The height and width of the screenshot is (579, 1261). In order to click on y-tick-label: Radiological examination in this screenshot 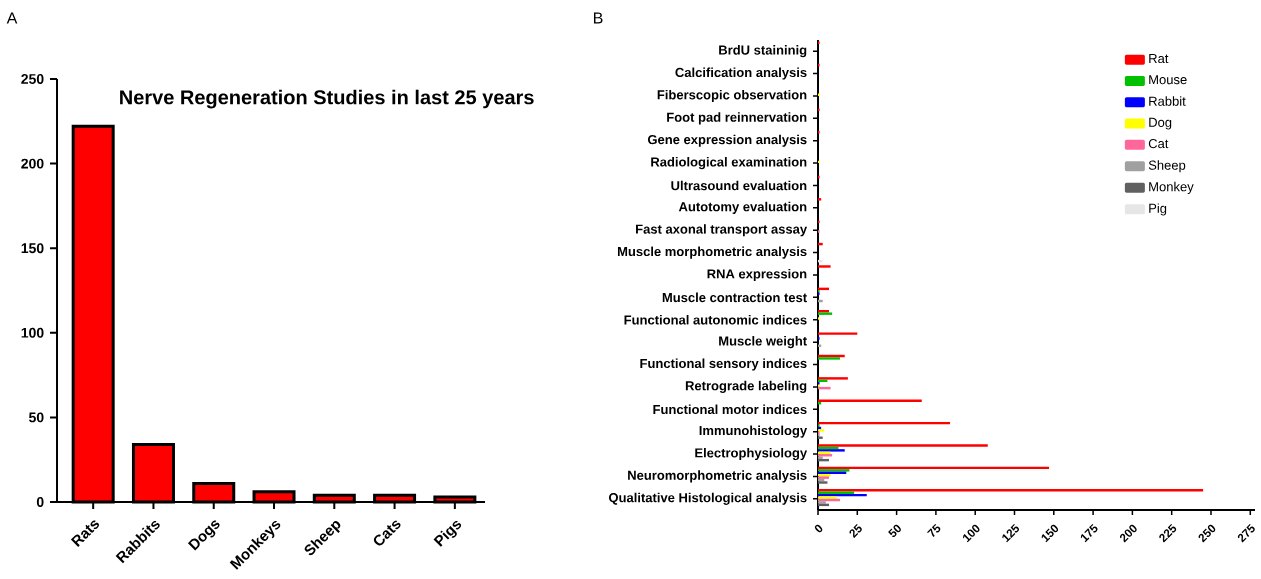, I will do `click(729, 163)`.